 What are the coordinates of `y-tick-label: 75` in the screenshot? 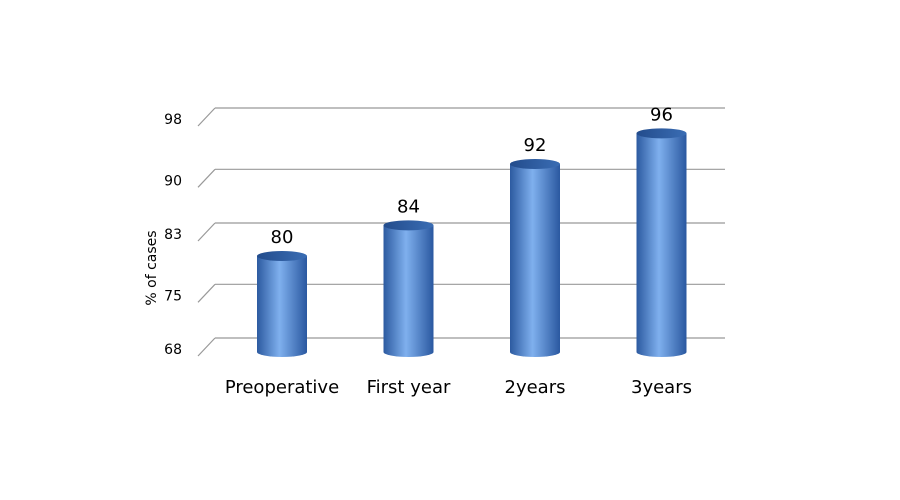 It's located at (173, 296).